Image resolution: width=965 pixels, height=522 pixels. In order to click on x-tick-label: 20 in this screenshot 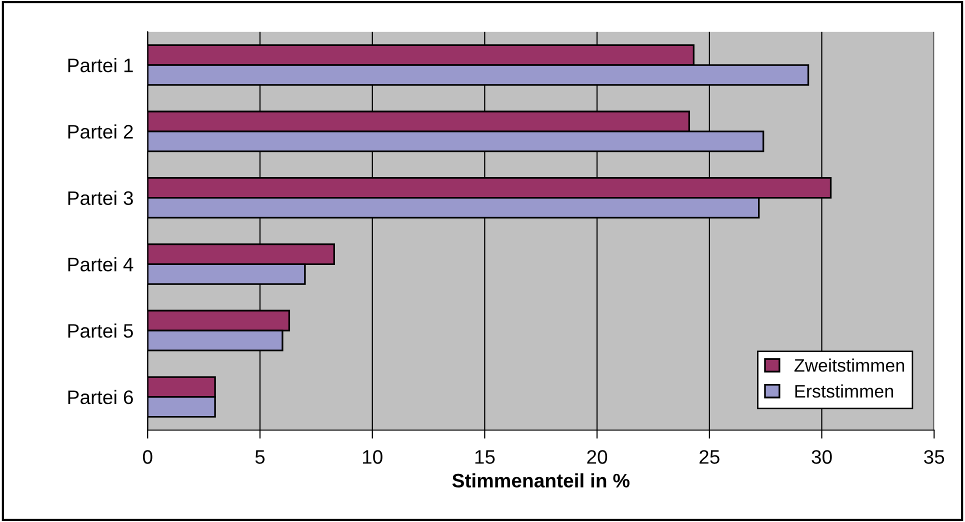, I will do `click(597, 457)`.